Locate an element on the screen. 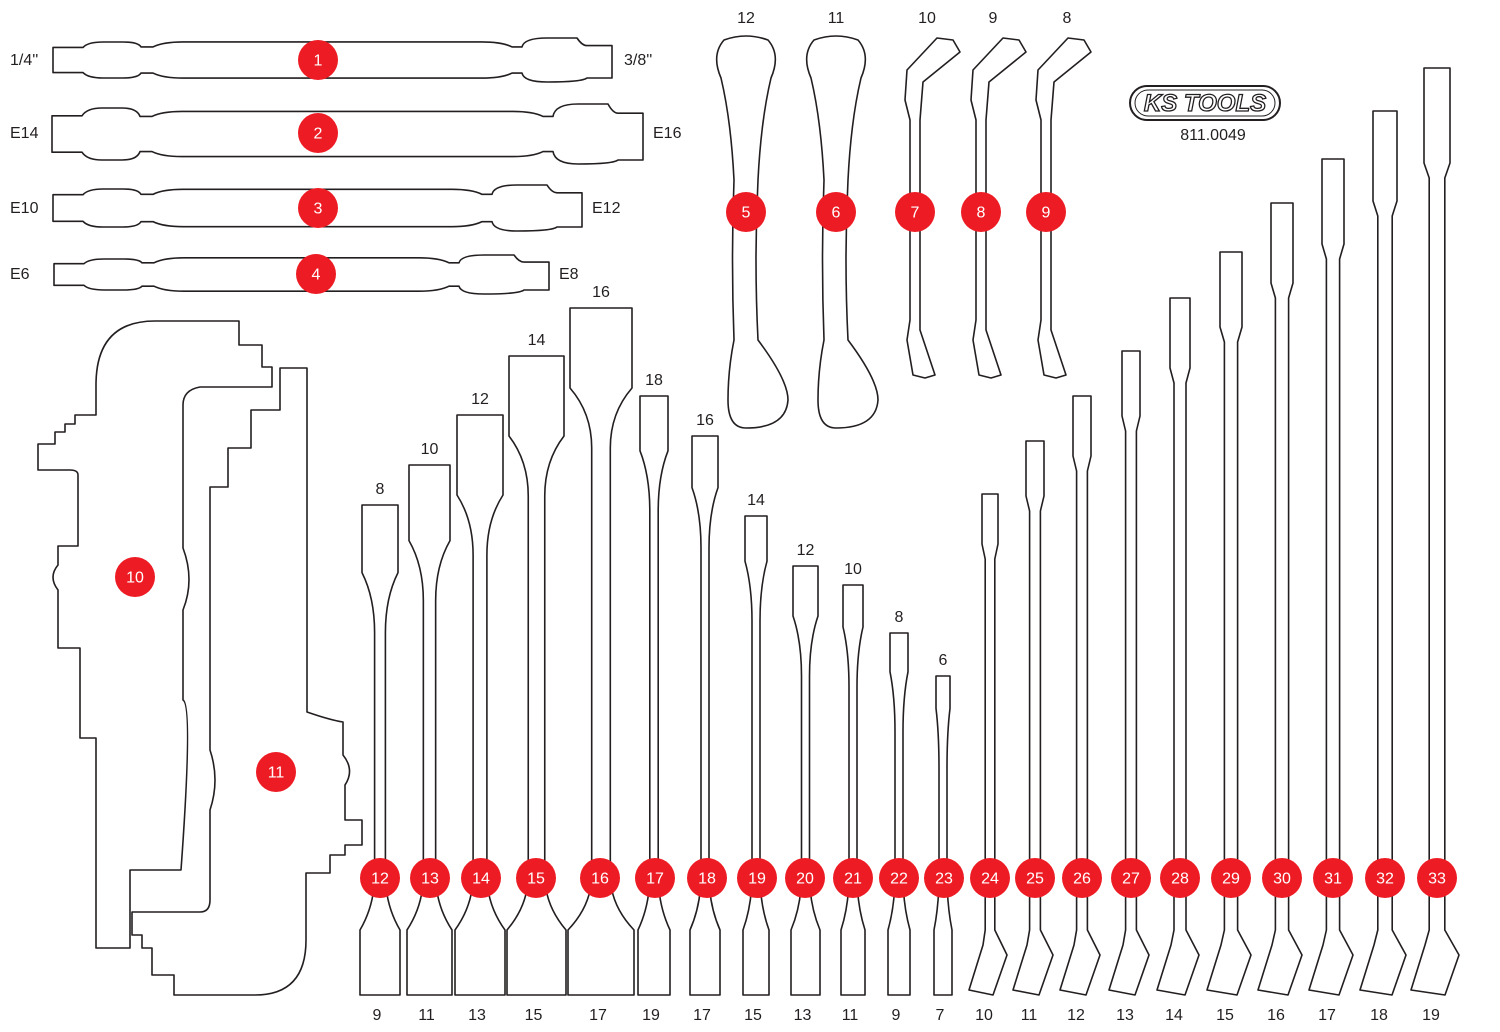 Image resolution: width=1500 pixels, height=1032 pixels. badge-number: 24 is located at coordinates (990, 879).